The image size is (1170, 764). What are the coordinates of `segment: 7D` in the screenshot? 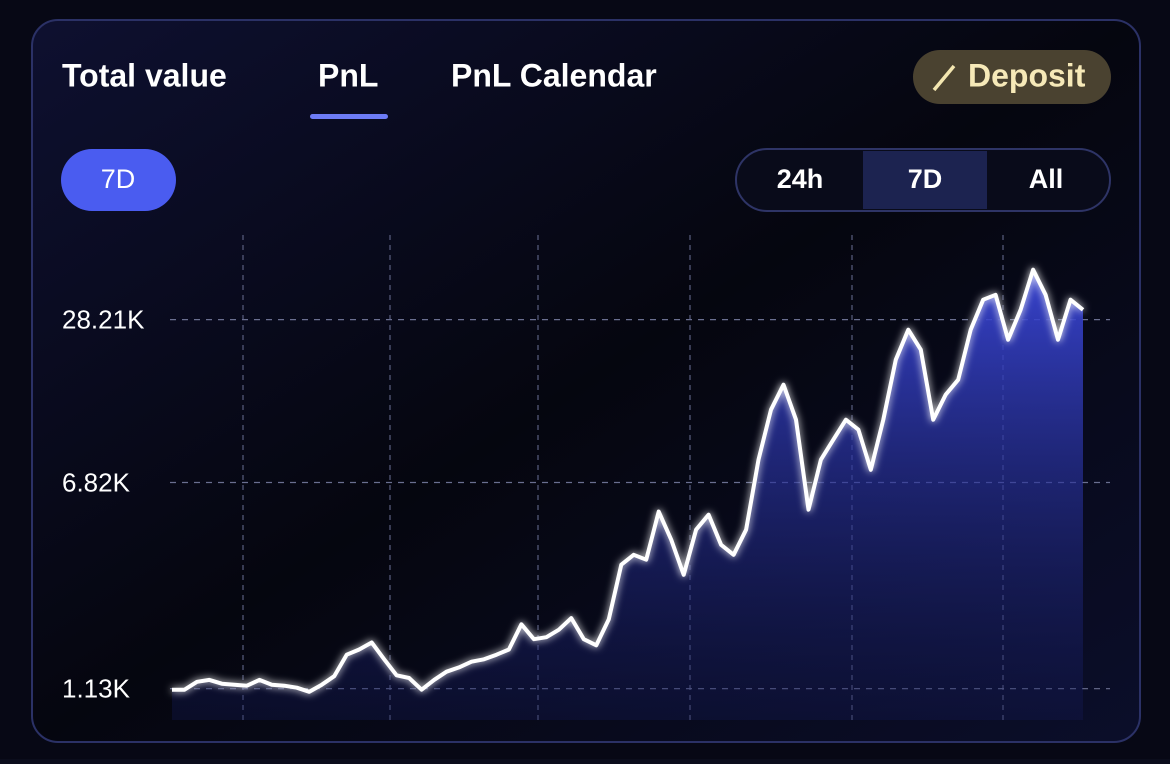 It's located at (925, 179).